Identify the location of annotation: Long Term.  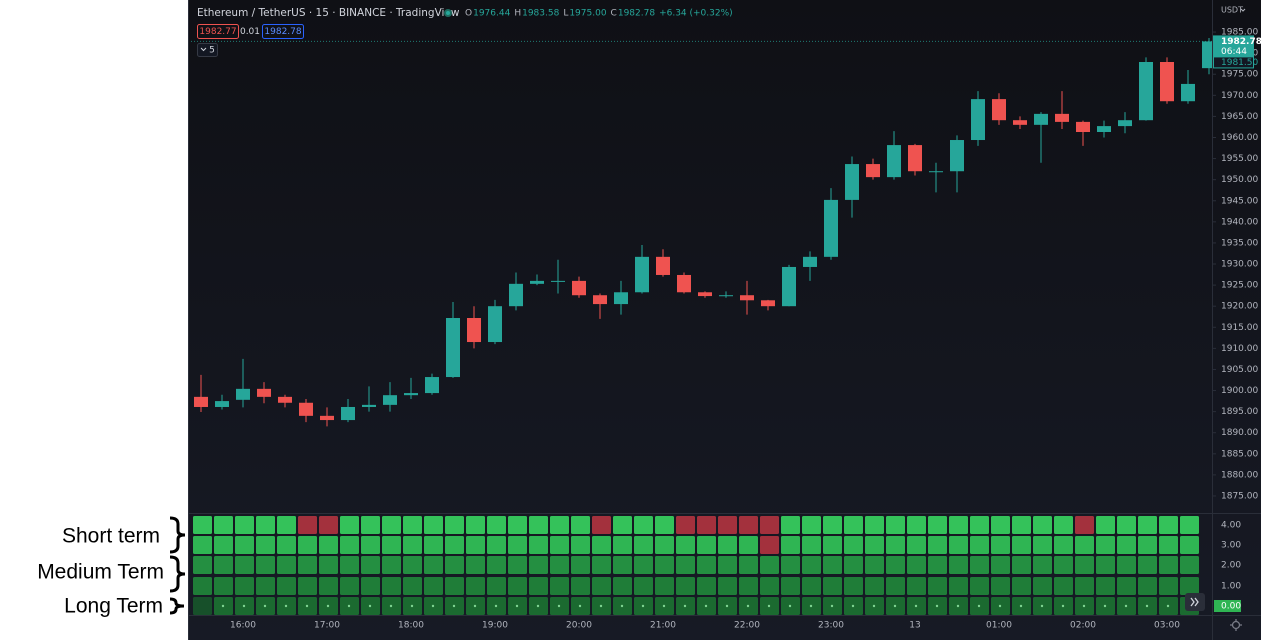
(113, 606).